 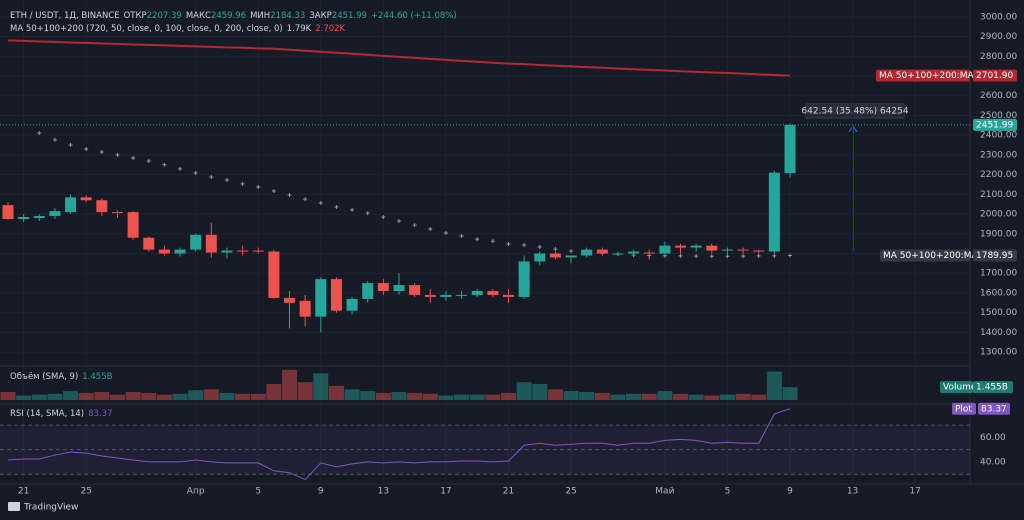 I want to click on y-tick-label: 1600.00, so click(x=998, y=293).